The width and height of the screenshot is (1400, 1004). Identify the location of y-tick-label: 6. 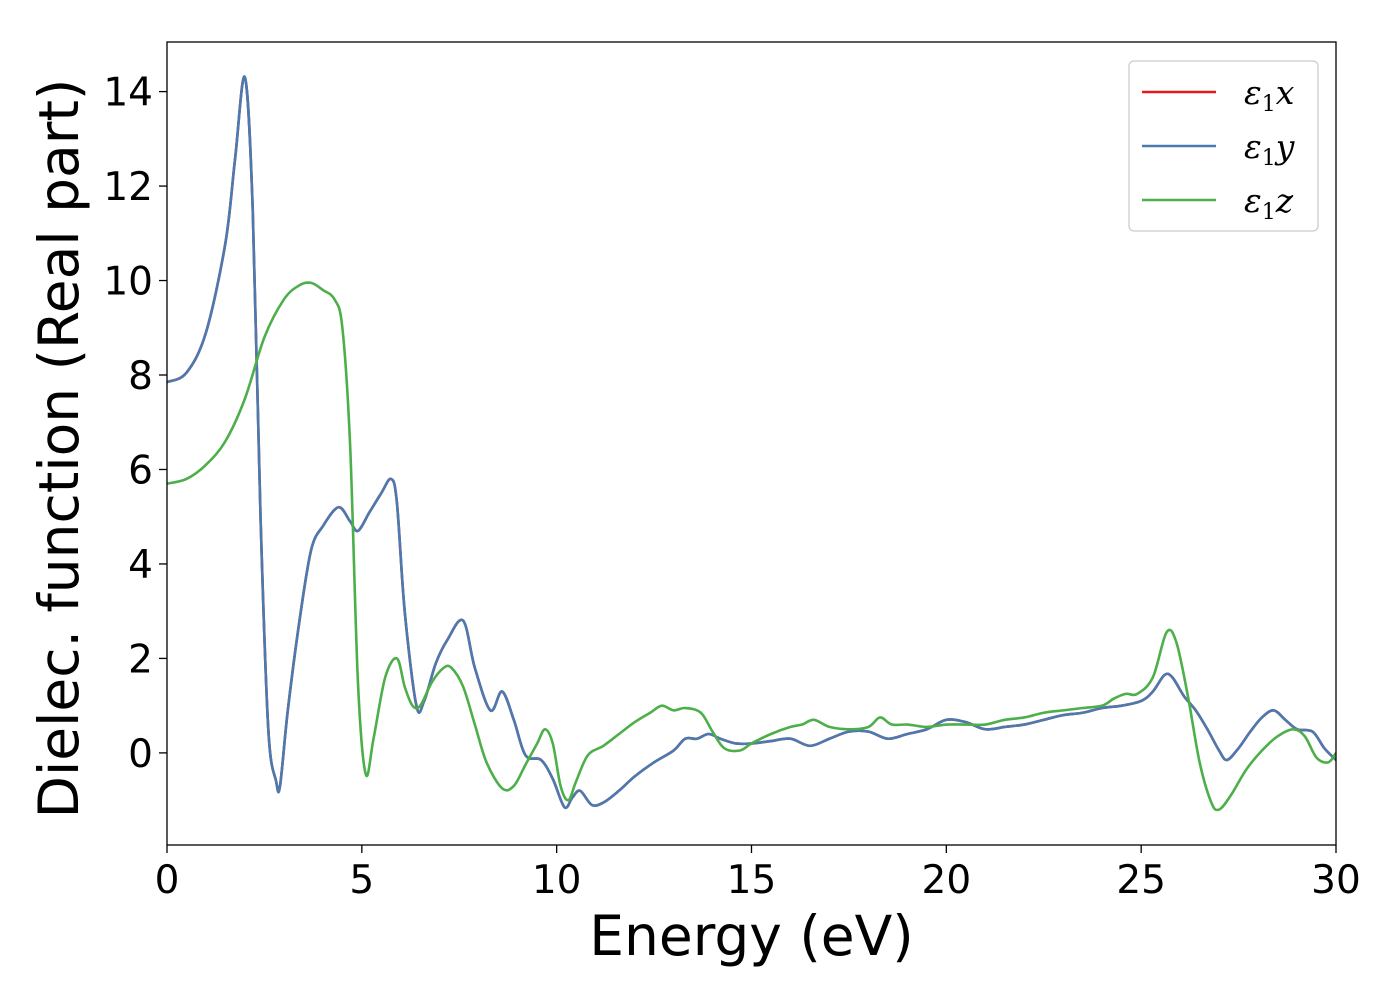
(140, 470).